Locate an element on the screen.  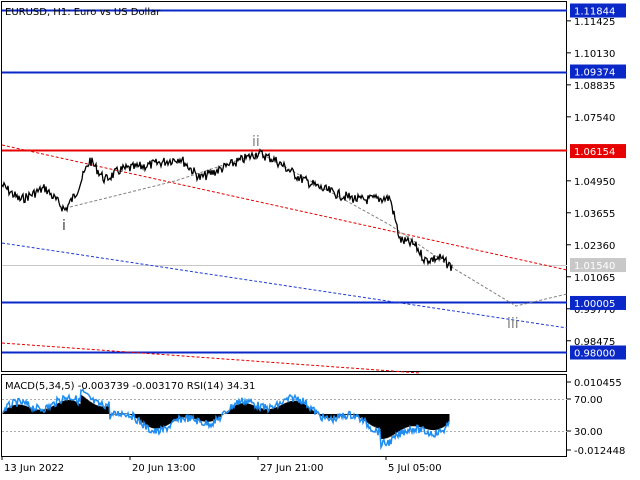
price-tick-label: 1.02360 is located at coordinates (594, 246).